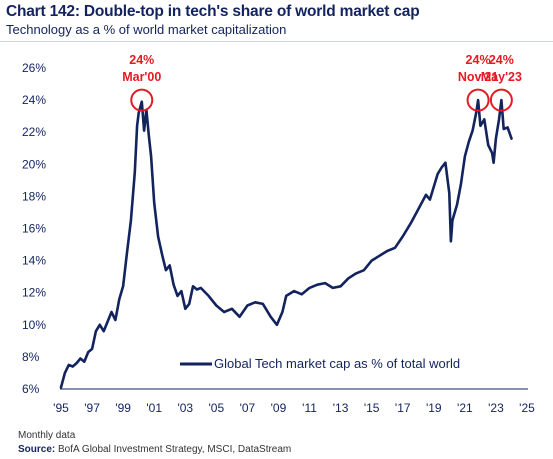  What do you see at coordinates (478, 77) in the screenshot?
I see `annotation-label: Nov'21` at bounding box center [478, 77].